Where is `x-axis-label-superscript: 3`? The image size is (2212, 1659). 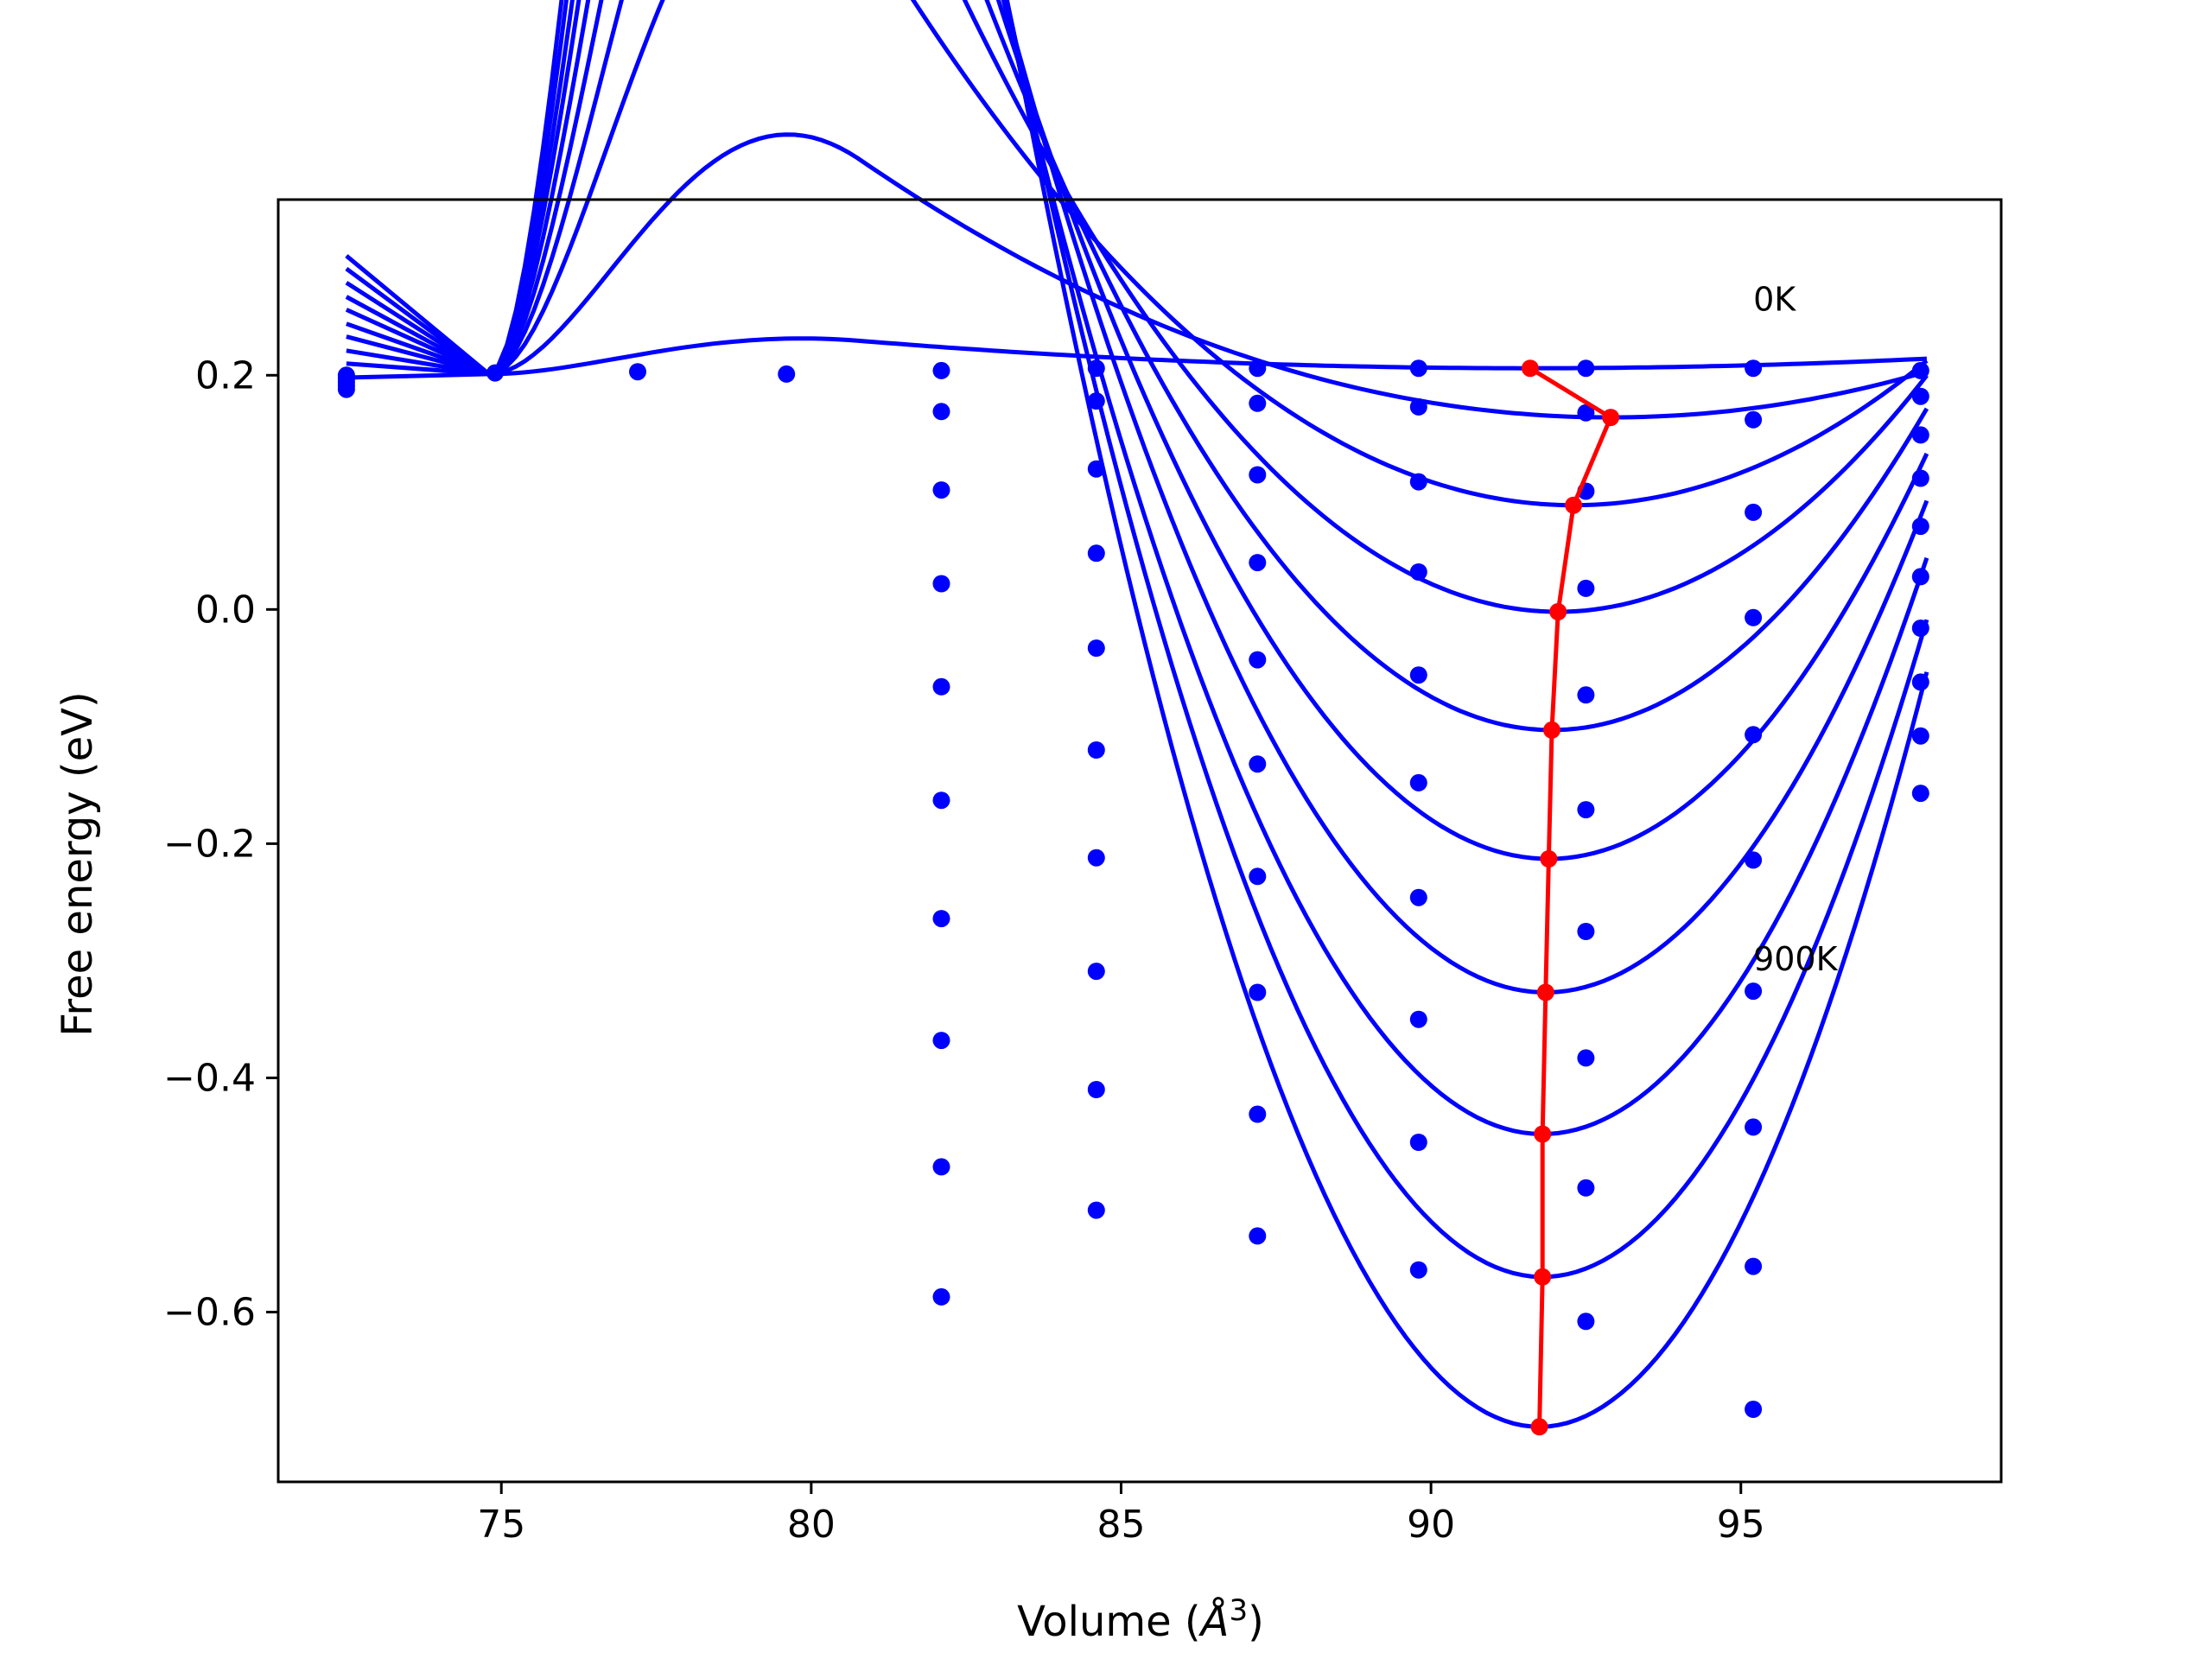 x-axis-label-superscript: 3 is located at coordinates (1238, 1610).